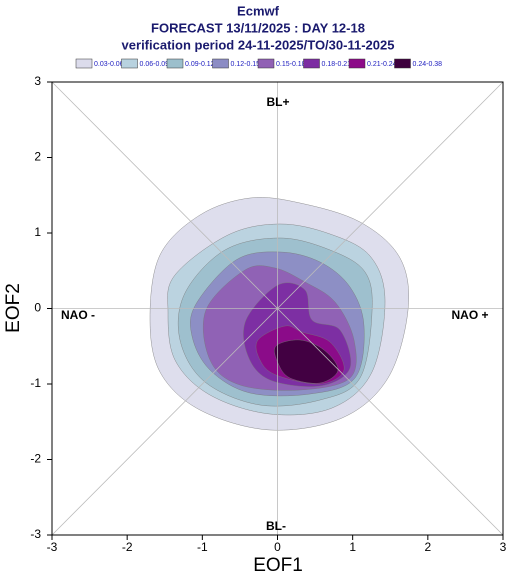 The image size is (516, 578). Describe the element at coordinates (469, 315) in the screenshot. I see `annotation: NAO +` at that location.